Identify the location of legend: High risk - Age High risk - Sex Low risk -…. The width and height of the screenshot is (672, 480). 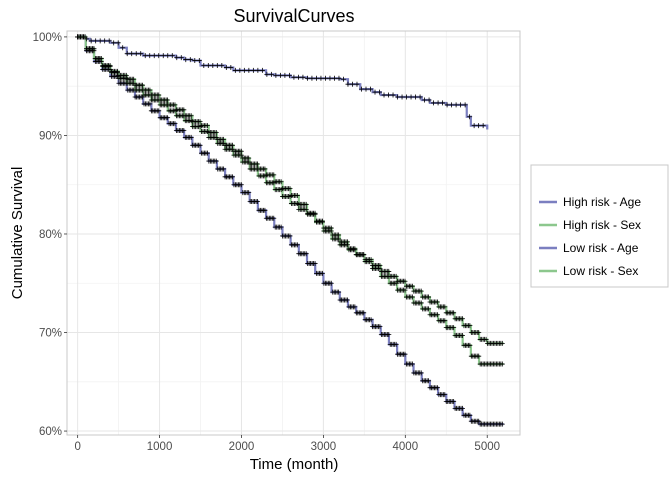
(599, 226).